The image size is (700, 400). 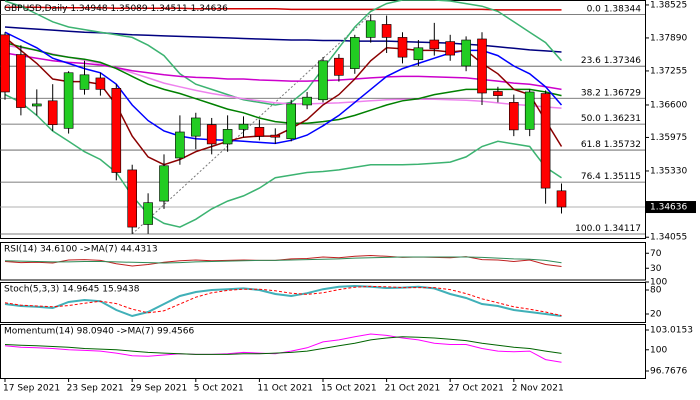 What do you see at coordinates (349, 389) in the screenshot?
I see `x-tick-label: 15 Oct 2021` at bounding box center [349, 389].